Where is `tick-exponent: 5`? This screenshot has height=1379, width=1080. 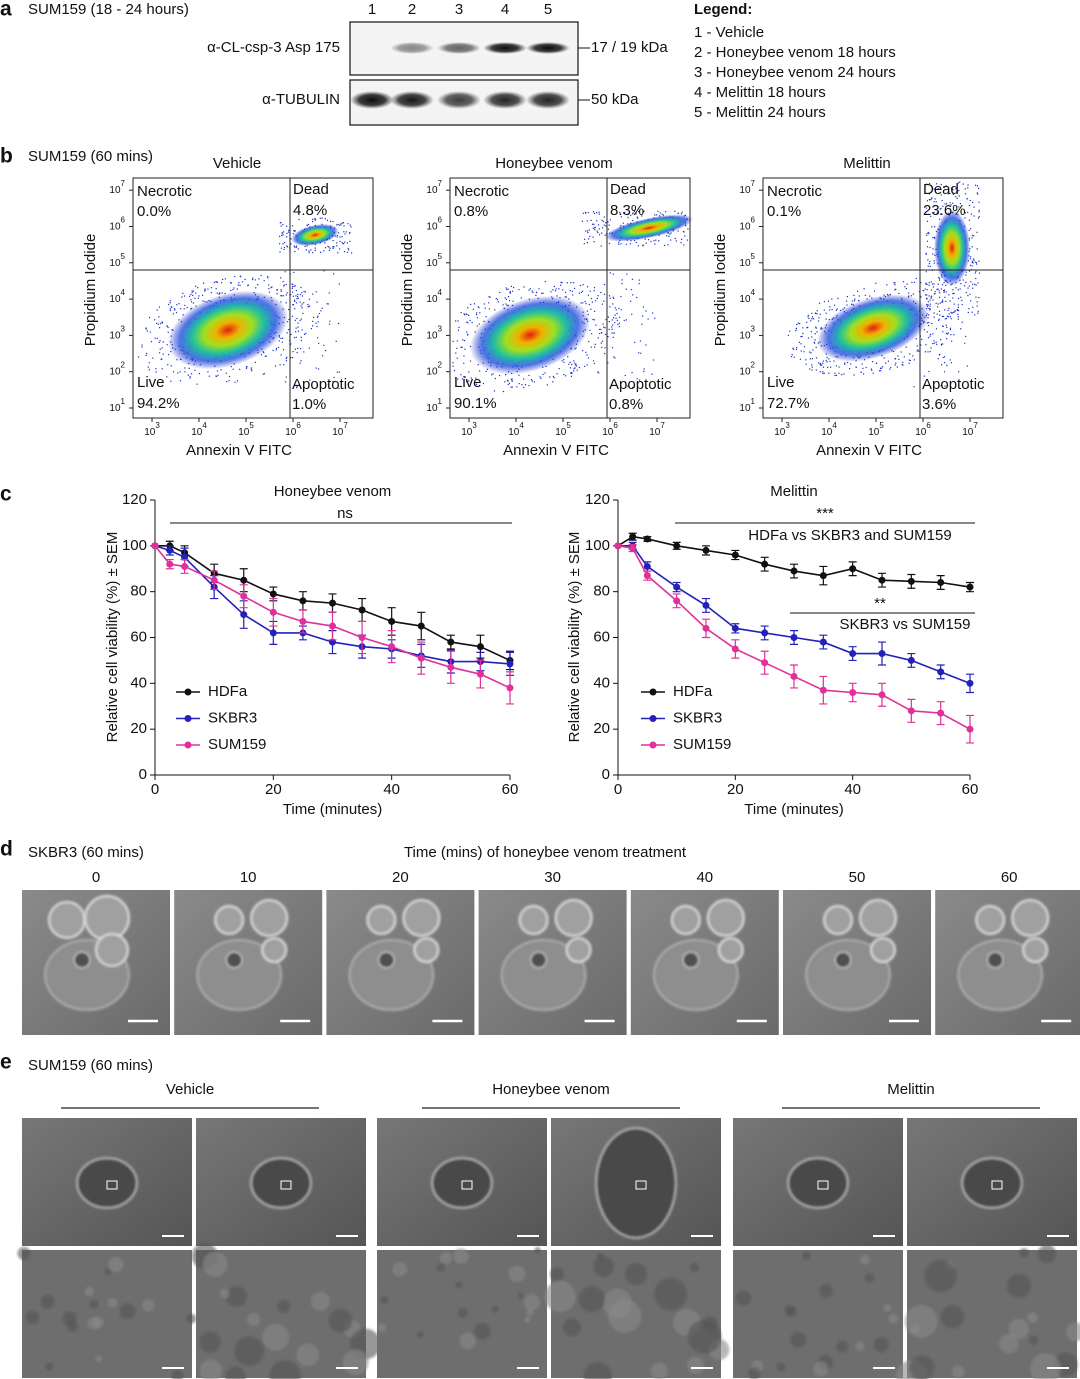 tick-exponent: 5 is located at coordinates (251, 425).